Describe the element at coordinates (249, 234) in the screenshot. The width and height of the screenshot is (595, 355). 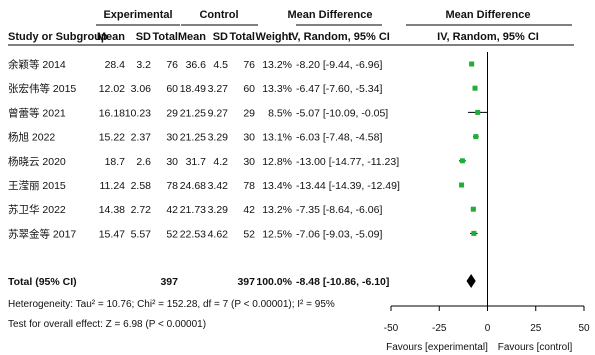
I see `cell-total-c: 52` at that location.